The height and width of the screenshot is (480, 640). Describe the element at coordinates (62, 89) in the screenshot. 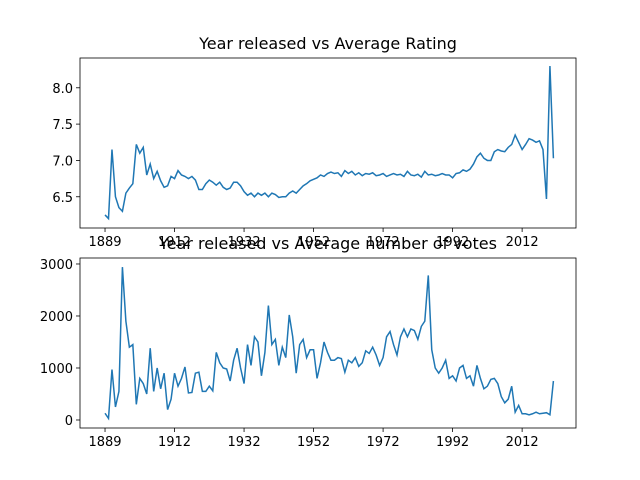

I see `y-tick-label: 8.0` at that location.